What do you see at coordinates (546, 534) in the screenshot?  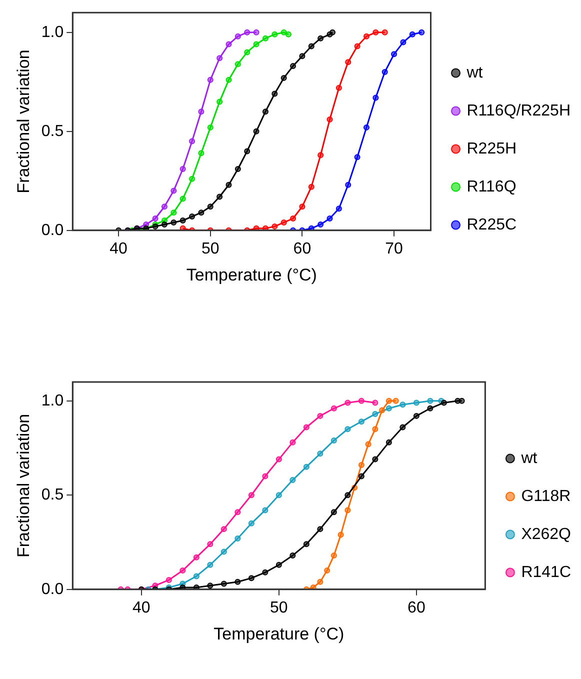 I see `legend-label: X262Q` at bounding box center [546, 534].